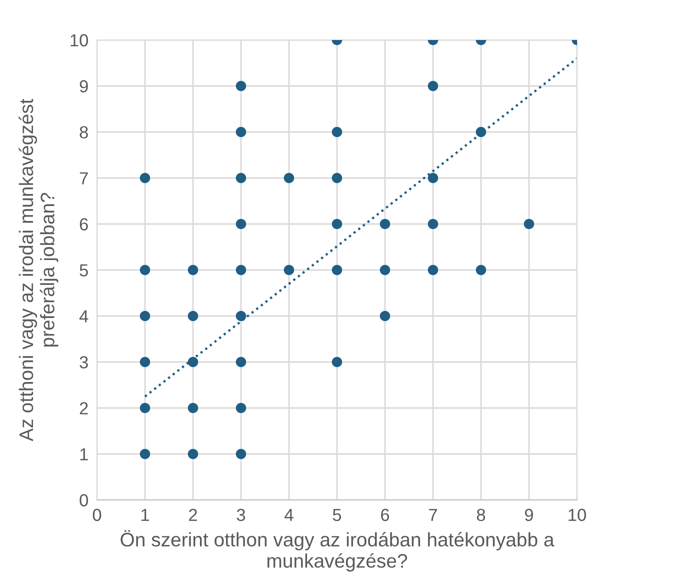  Describe the element at coordinates (529, 515) in the screenshot. I see `x-tick-label: 9` at that location.